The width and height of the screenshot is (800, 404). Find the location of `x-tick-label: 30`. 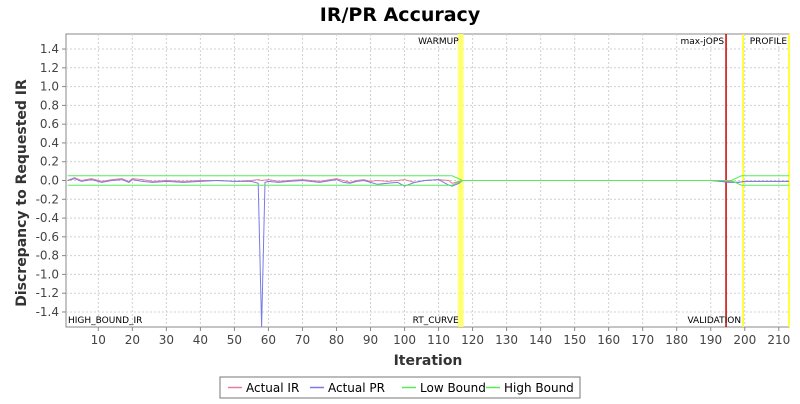

x-tick-label: 30 is located at coordinates (166, 340).